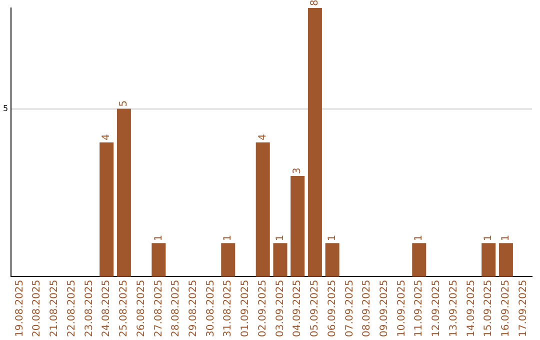 The height and width of the screenshot is (340, 540). I want to click on x-tick-label: 26.08.2025, so click(141, 309).